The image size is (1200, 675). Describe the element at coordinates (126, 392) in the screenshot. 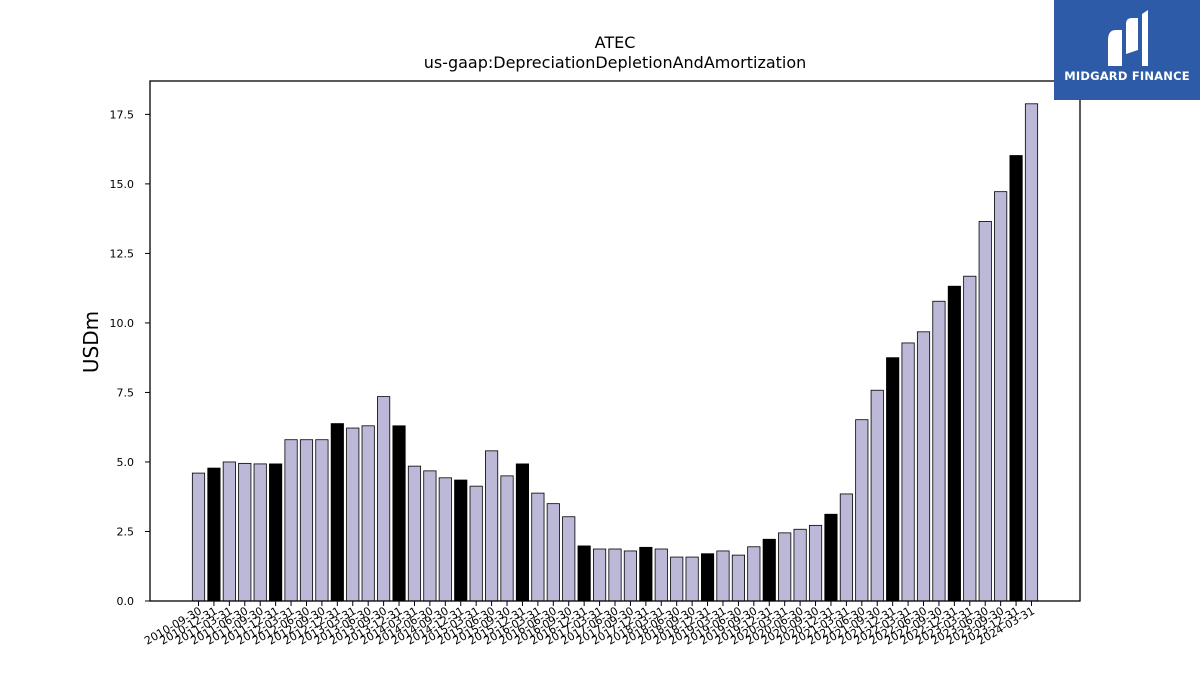

I see `y-tick-label: 7.5` at that location.